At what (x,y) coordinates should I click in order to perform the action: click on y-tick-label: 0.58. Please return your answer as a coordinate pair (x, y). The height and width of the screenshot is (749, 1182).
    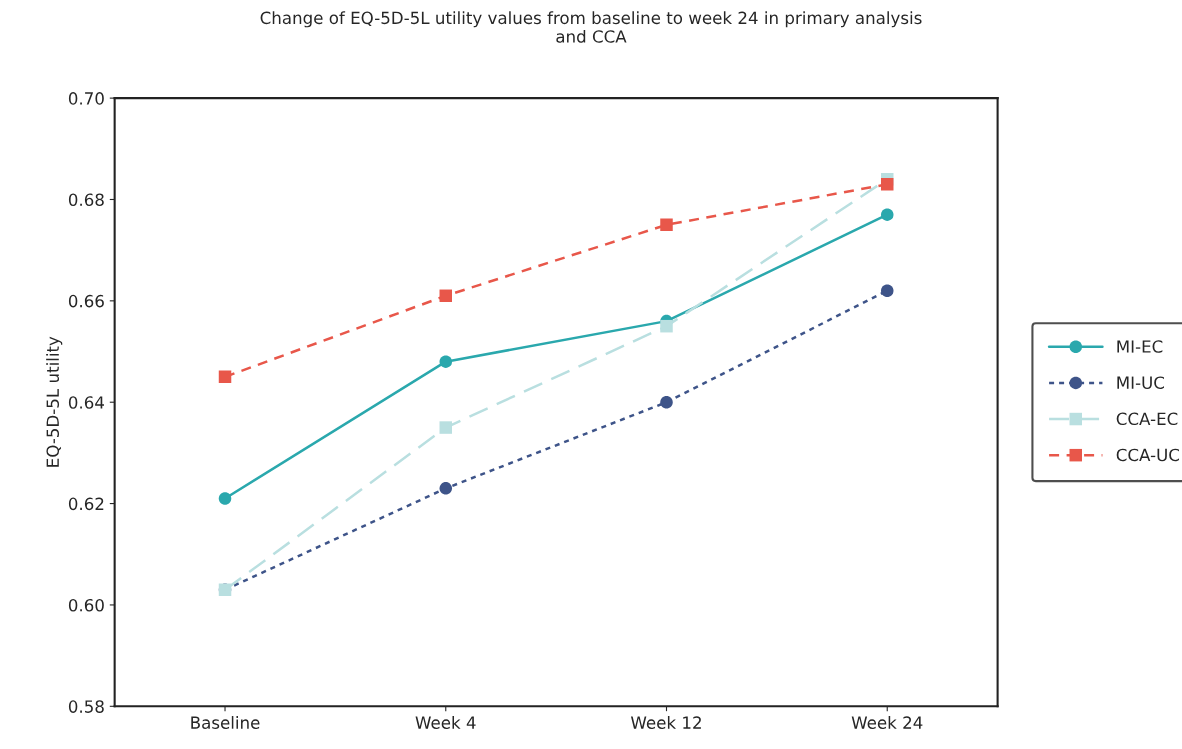
    Looking at the image, I should click on (86, 706).